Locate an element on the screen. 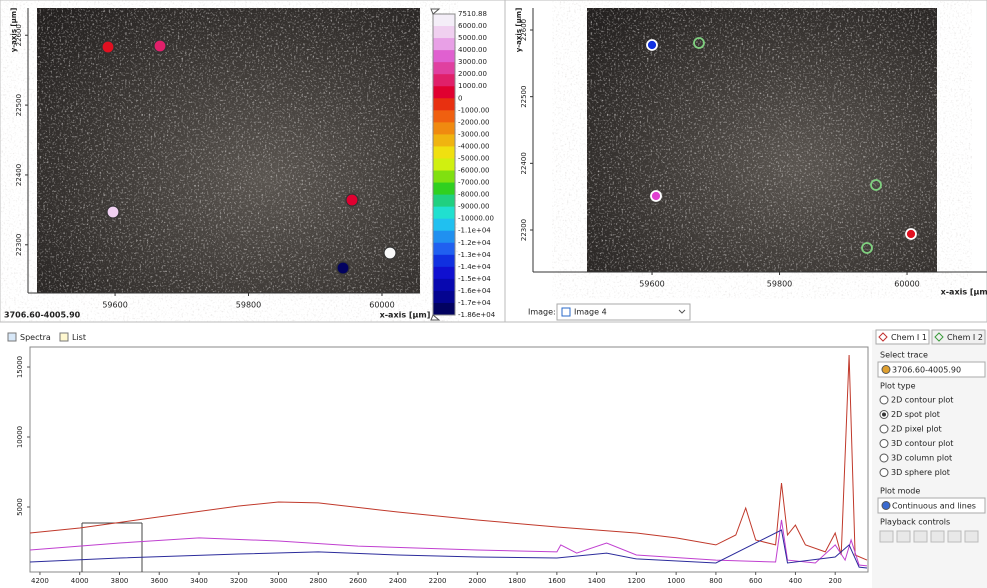 This screenshot has height=588, width=987. tab: Spectra is located at coordinates (35, 337).